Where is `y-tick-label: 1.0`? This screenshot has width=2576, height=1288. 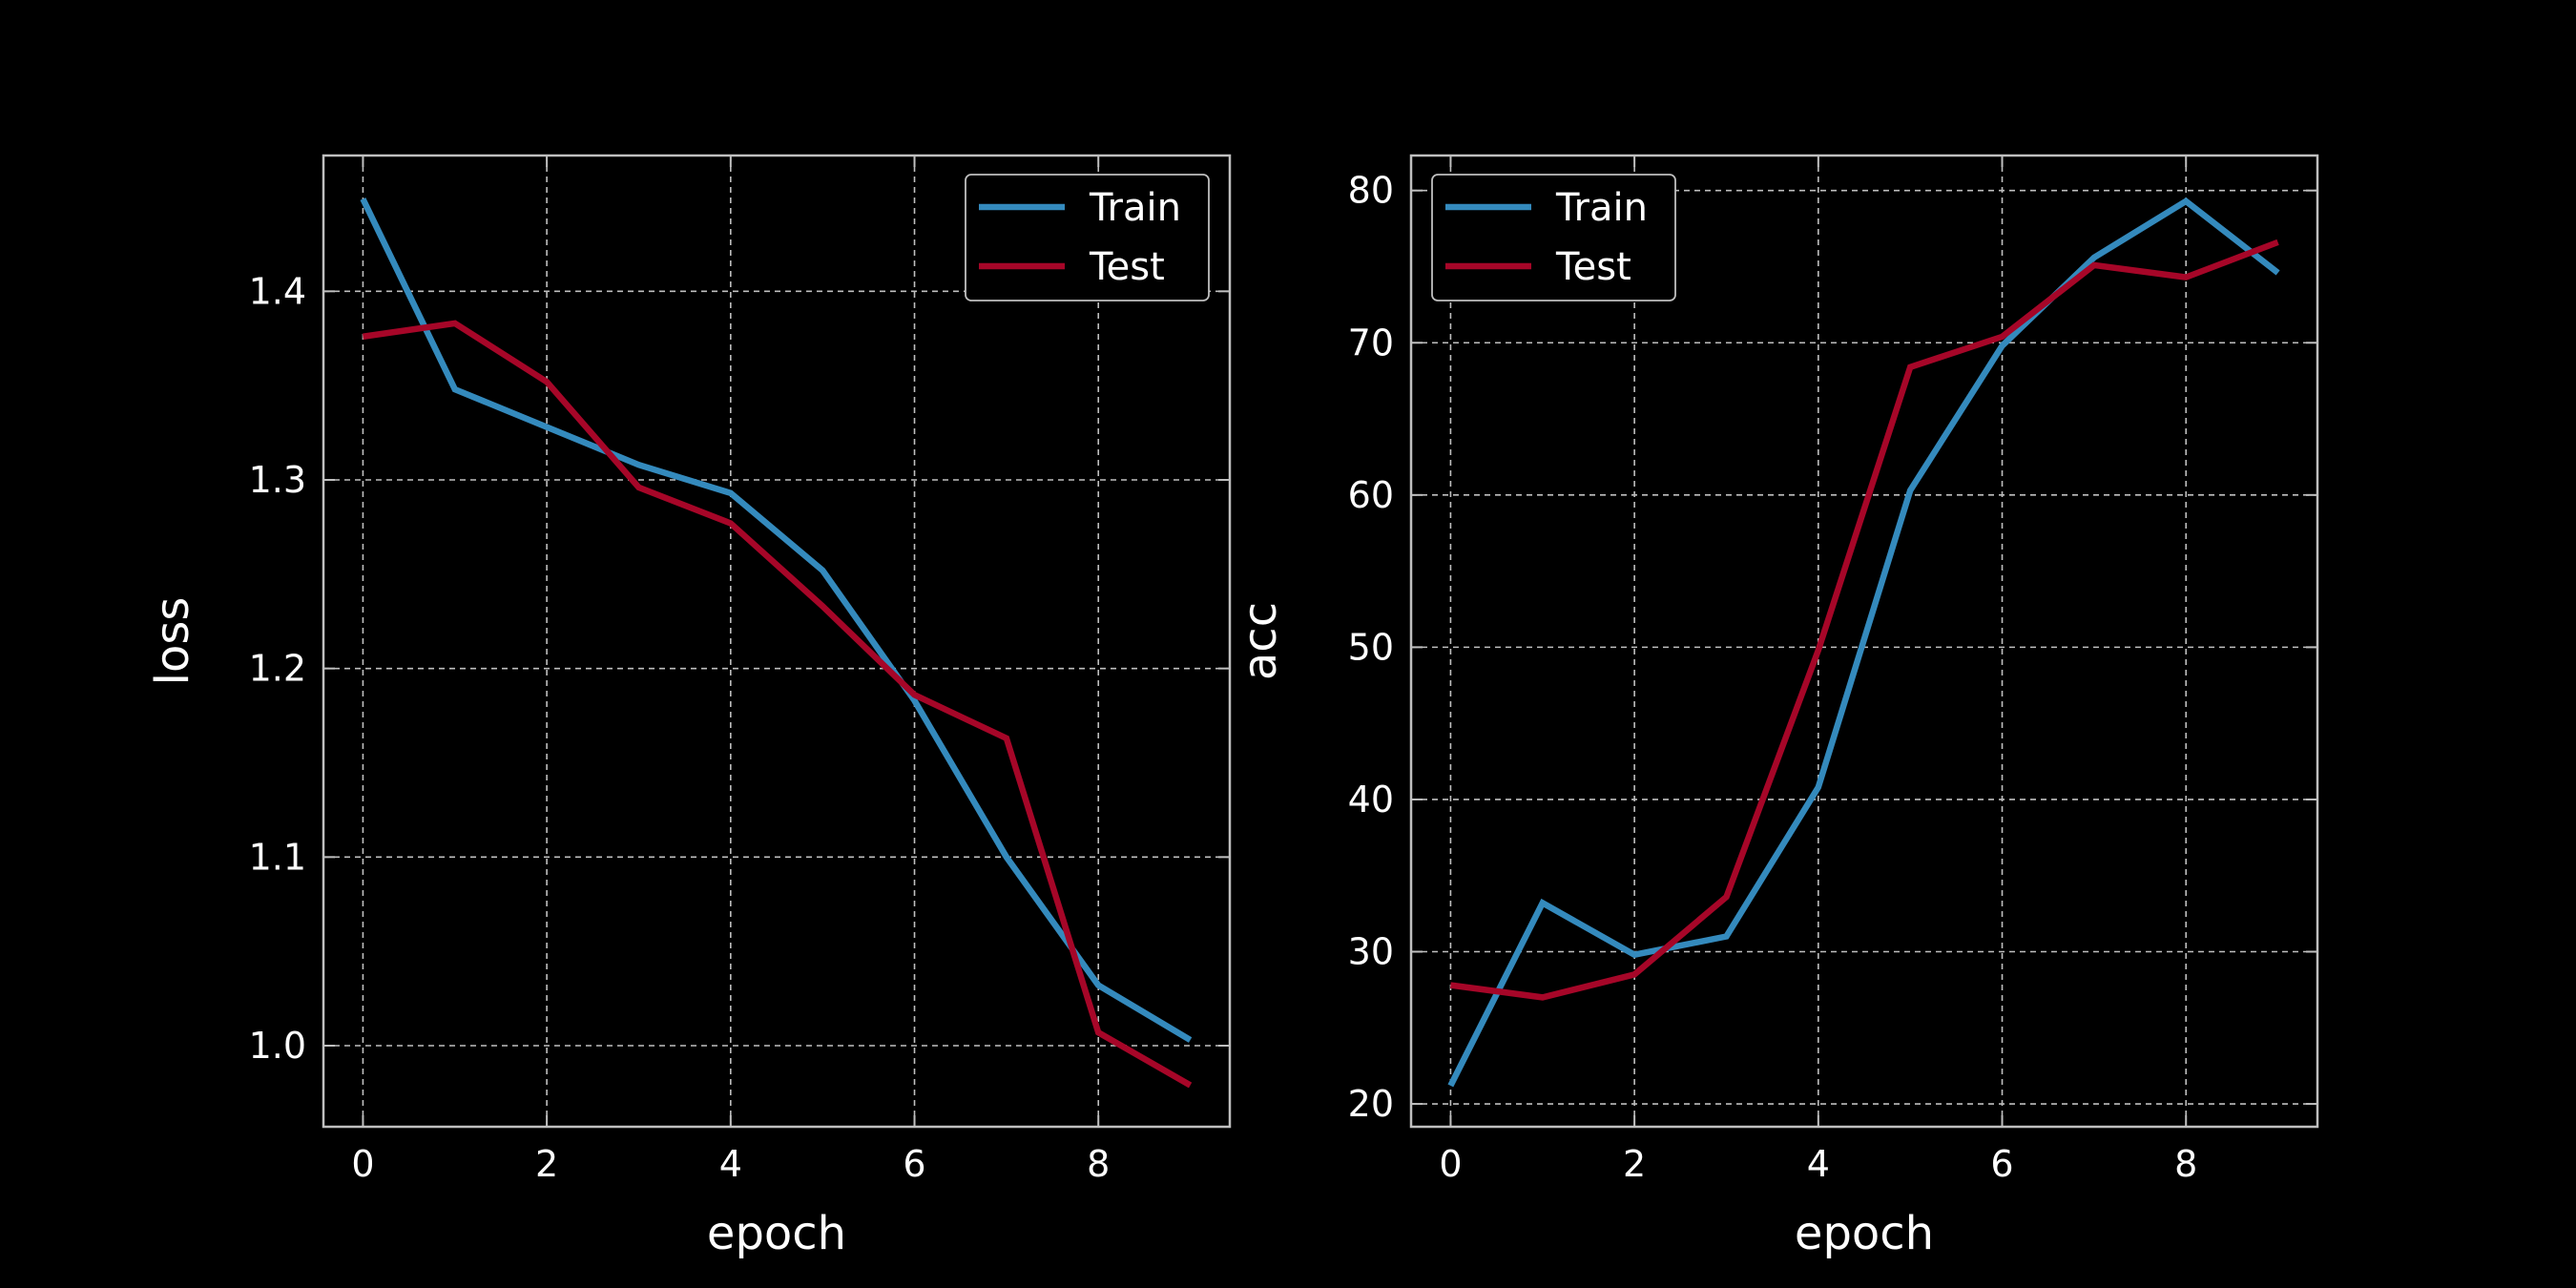 y-tick-label: 1.0 is located at coordinates (277, 1046).